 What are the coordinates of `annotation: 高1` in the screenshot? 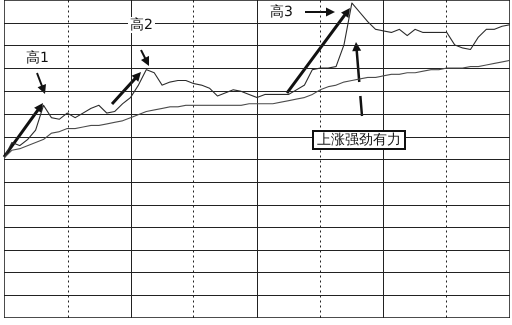 It's located at (37, 58).